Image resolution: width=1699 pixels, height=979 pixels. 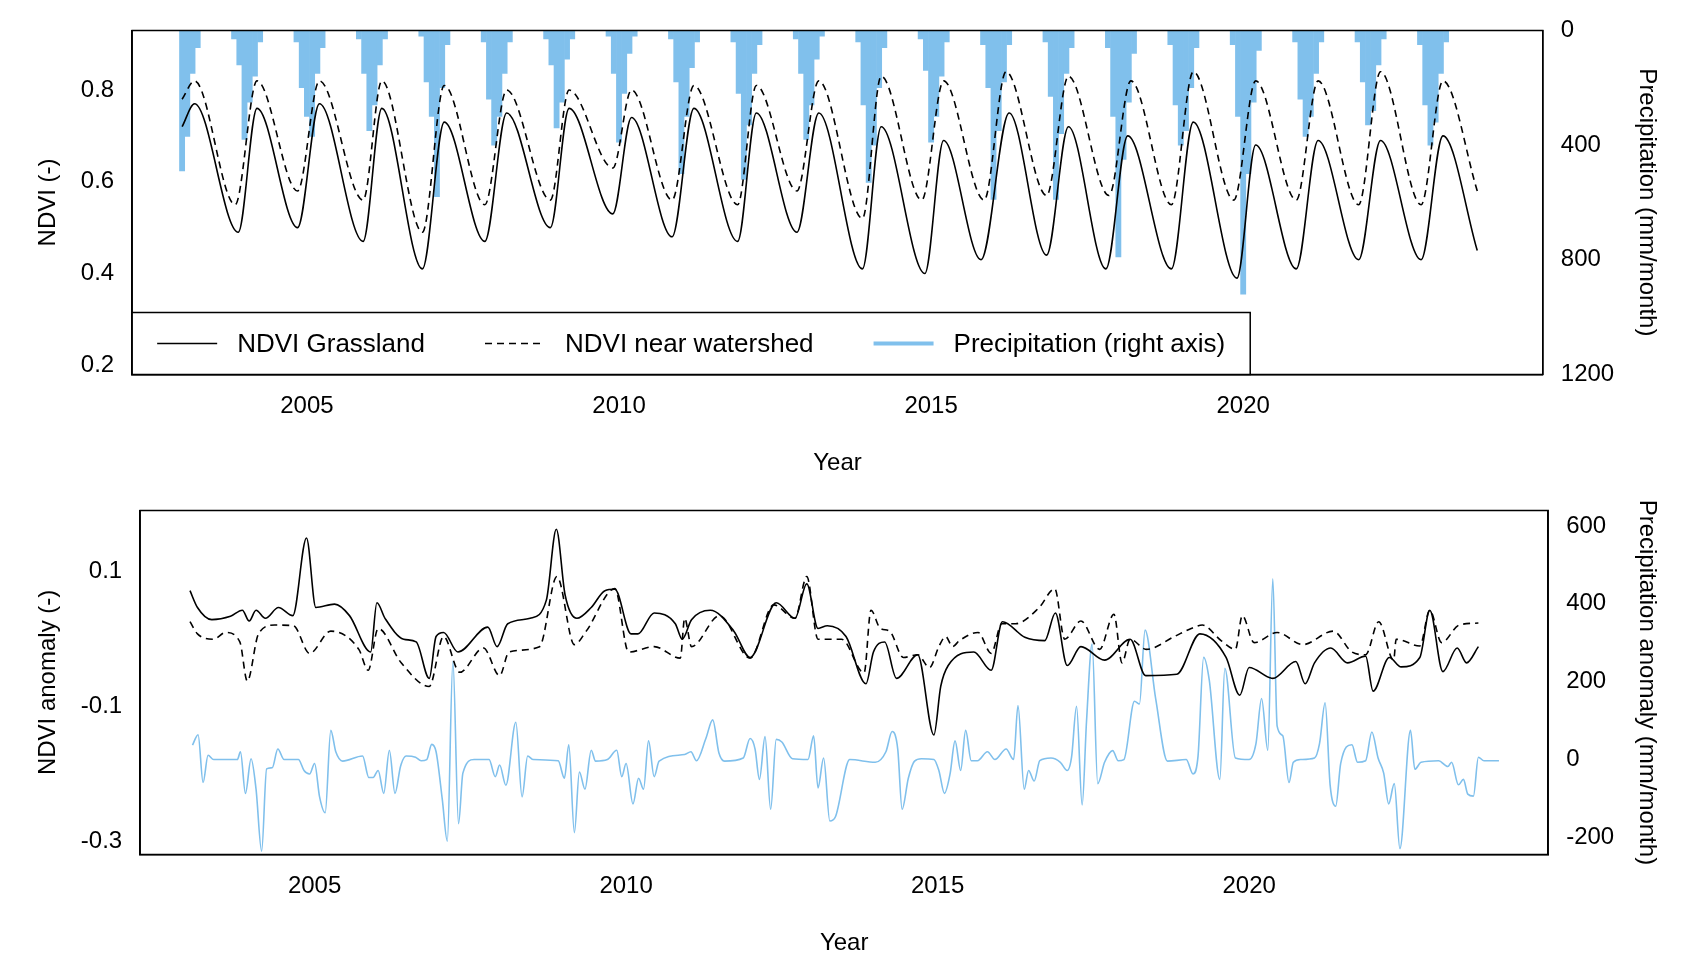 I want to click on y-tick-label: 0.2, so click(x=97, y=363).